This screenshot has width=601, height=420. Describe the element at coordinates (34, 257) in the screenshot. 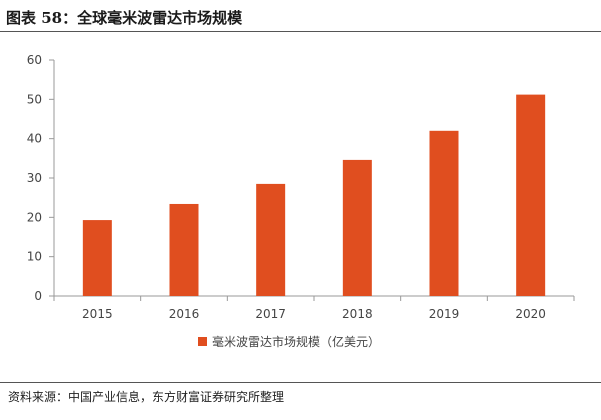

I see `y-tick-label: 10` at that location.